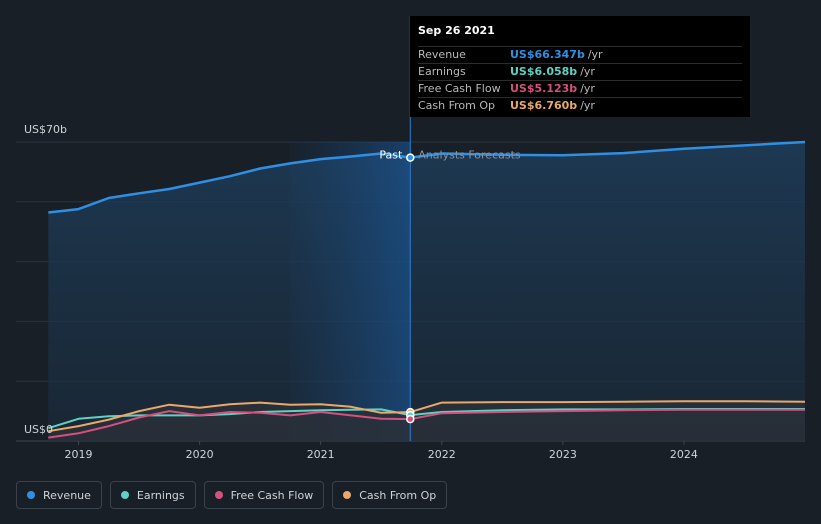 Image resolution: width=821 pixels, height=524 pixels. I want to click on tooltip-row-free-cash-flow: Free Cash Flow US$5.123b /yr, so click(580, 88).